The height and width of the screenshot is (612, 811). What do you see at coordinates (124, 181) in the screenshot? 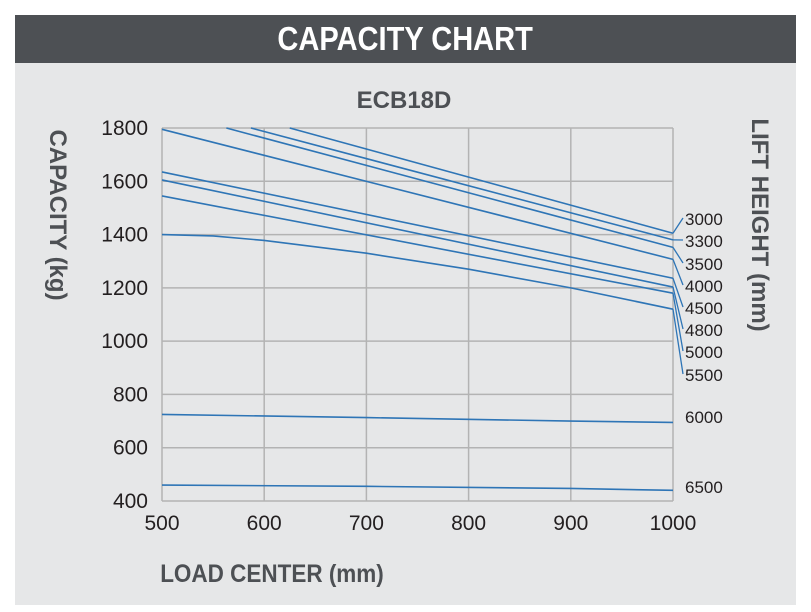
I see `y-tick-label: 1600` at bounding box center [124, 181].